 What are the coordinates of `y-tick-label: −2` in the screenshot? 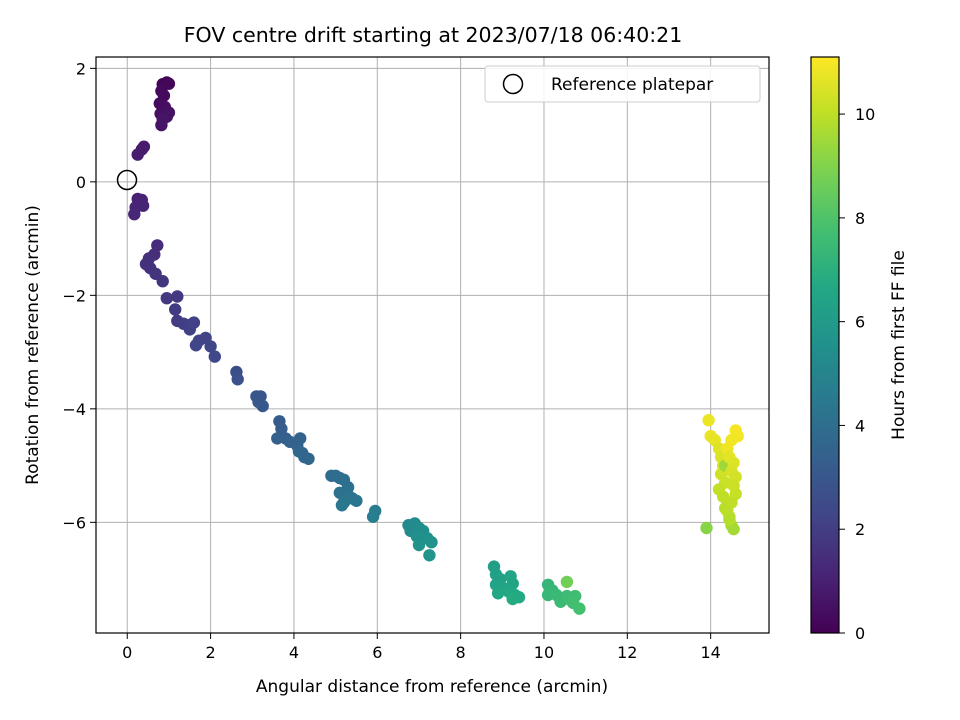 It's located at (74, 295).